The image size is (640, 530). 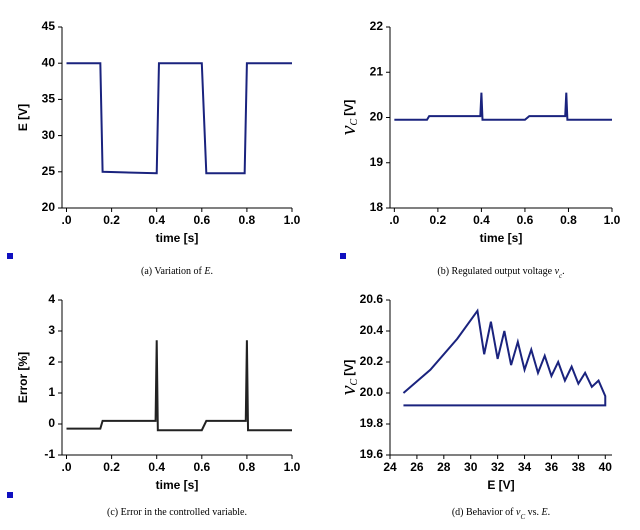 I want to click on y-tick-label: 0, so click(x=51, y=423).